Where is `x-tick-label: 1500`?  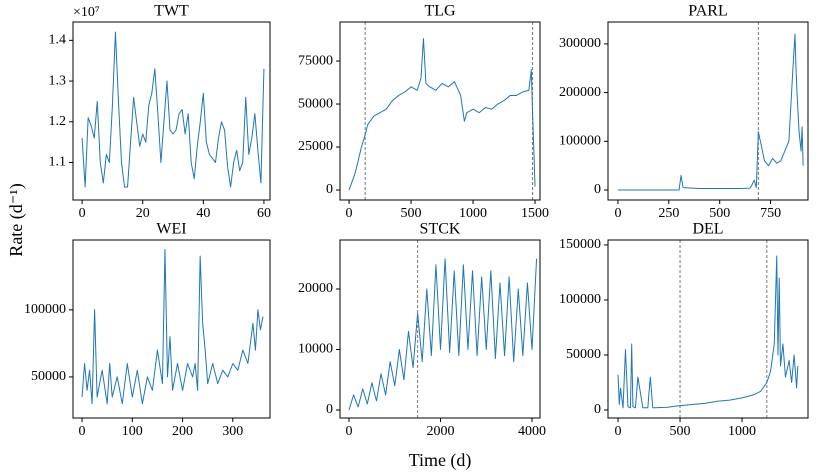 x-tick-label: 1500 is located at coordinates (535, 213).